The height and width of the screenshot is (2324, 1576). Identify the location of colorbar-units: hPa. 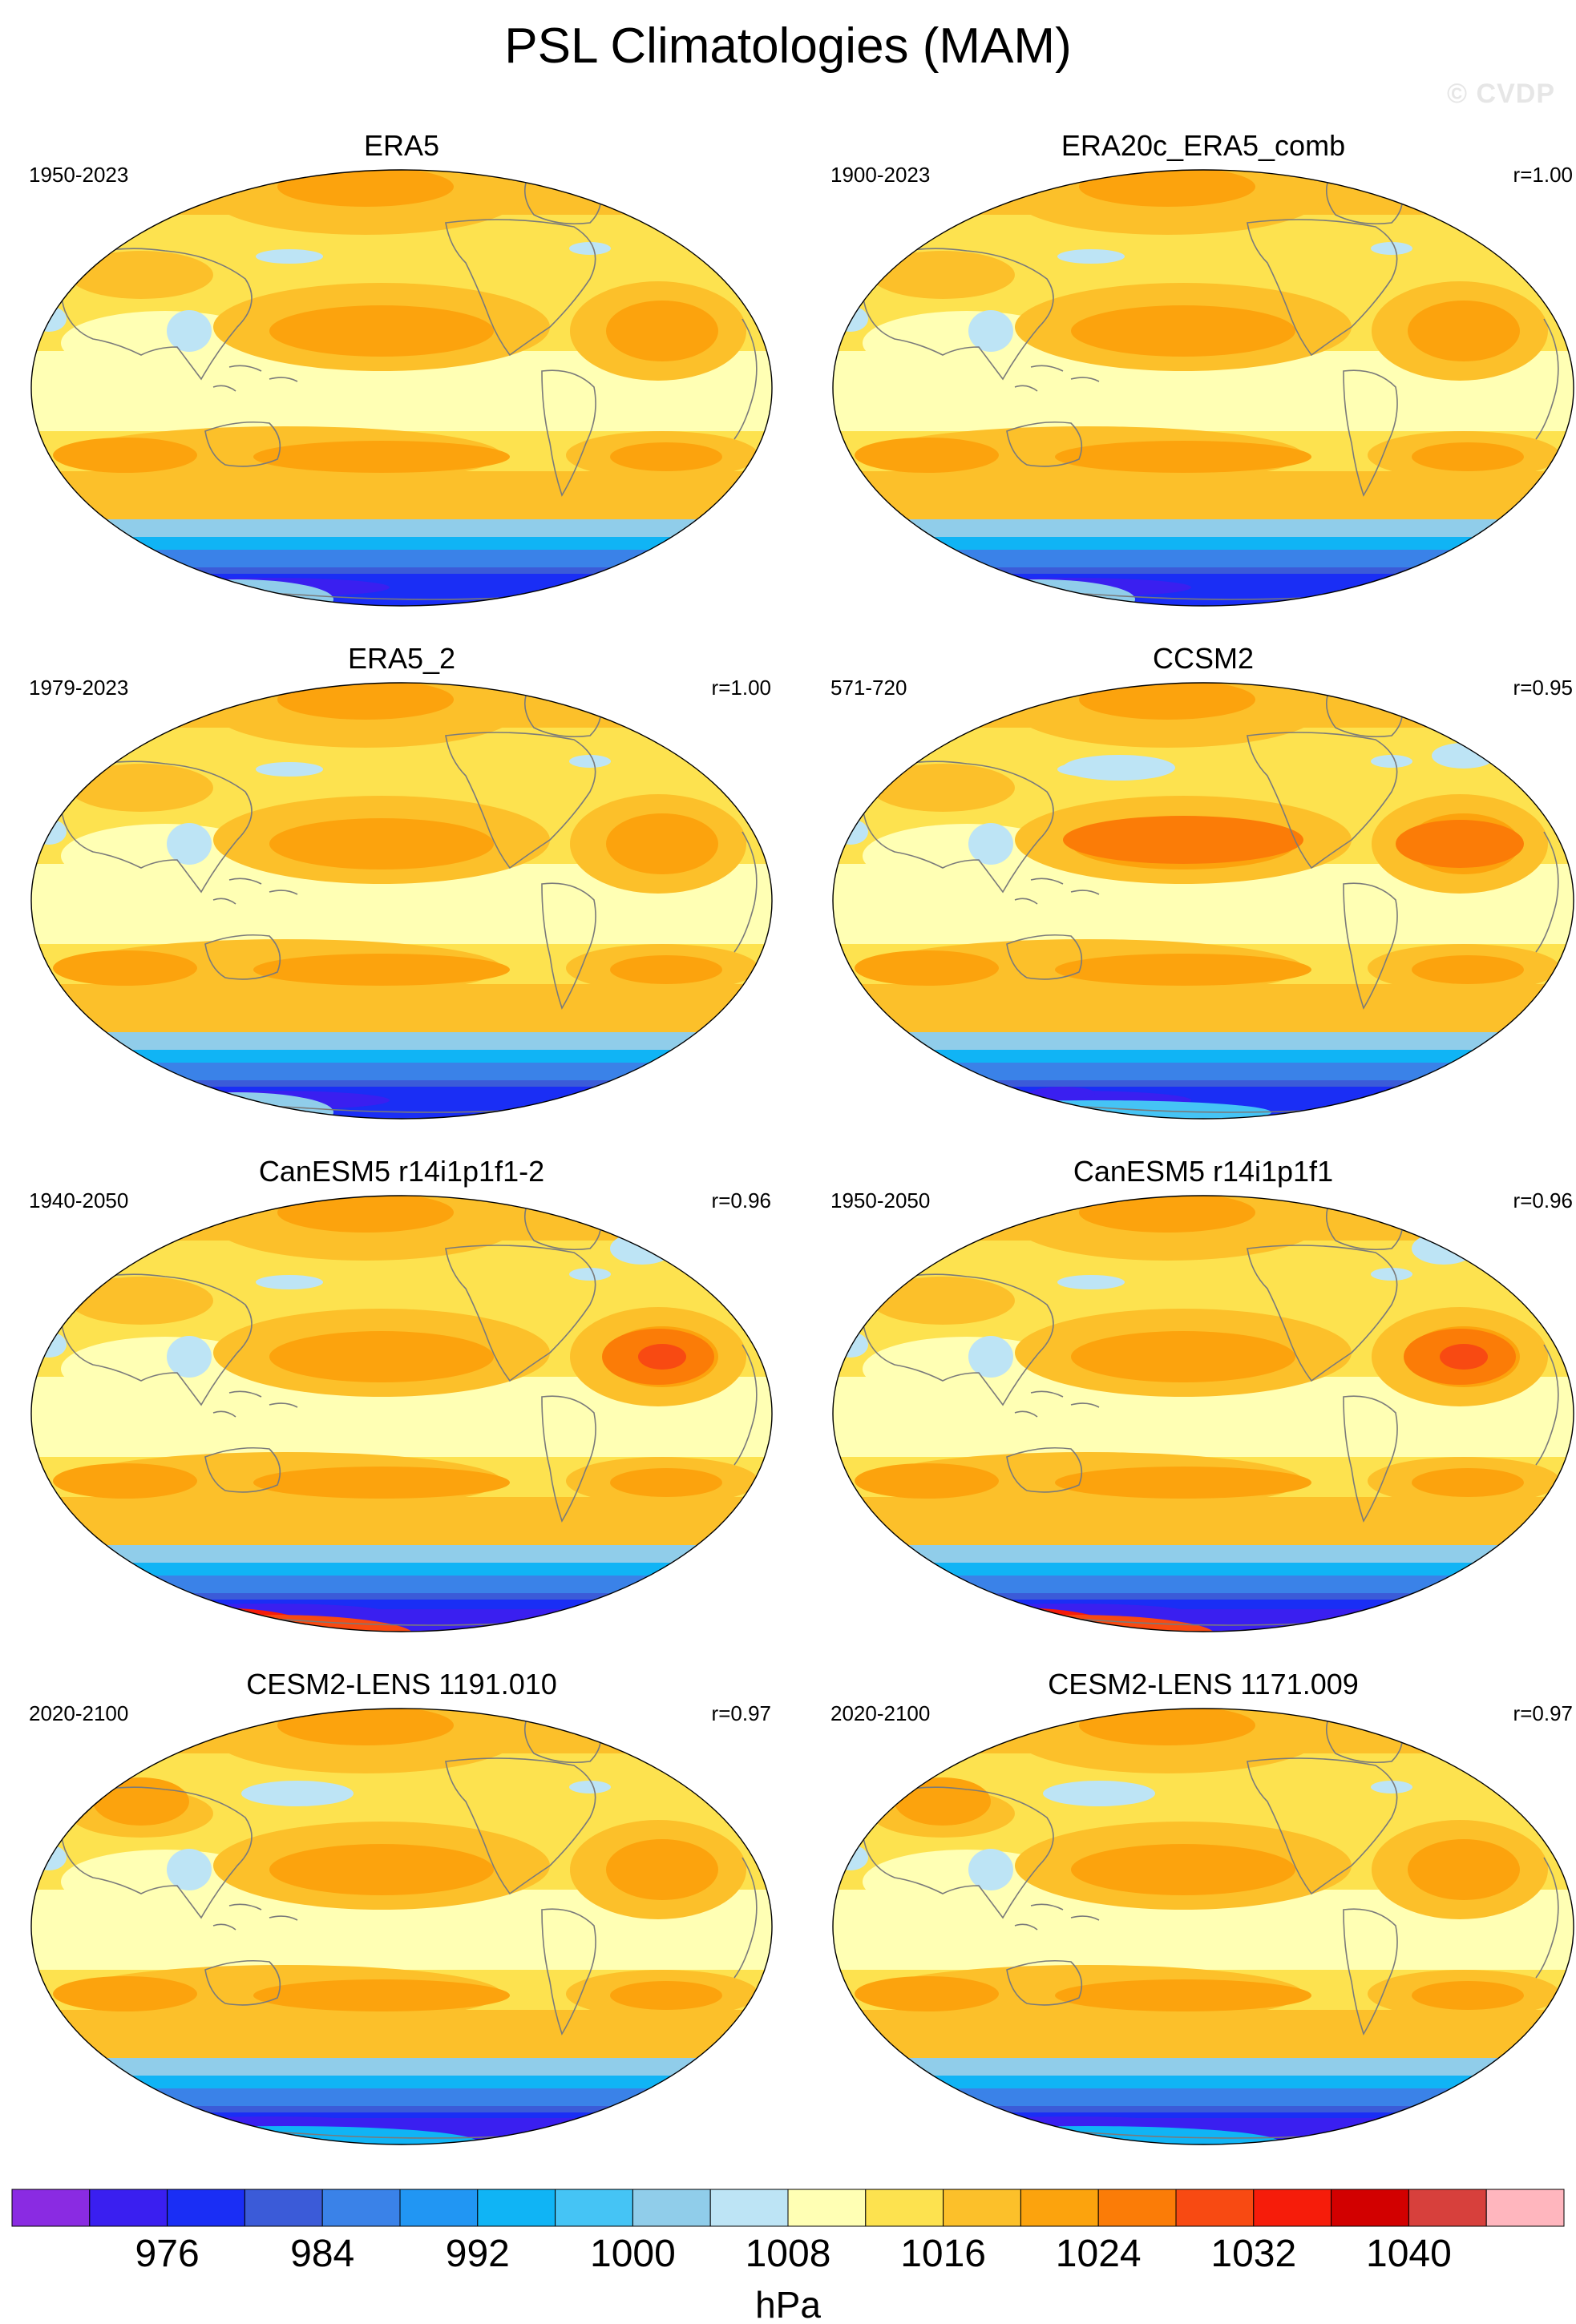
(788, 2304).